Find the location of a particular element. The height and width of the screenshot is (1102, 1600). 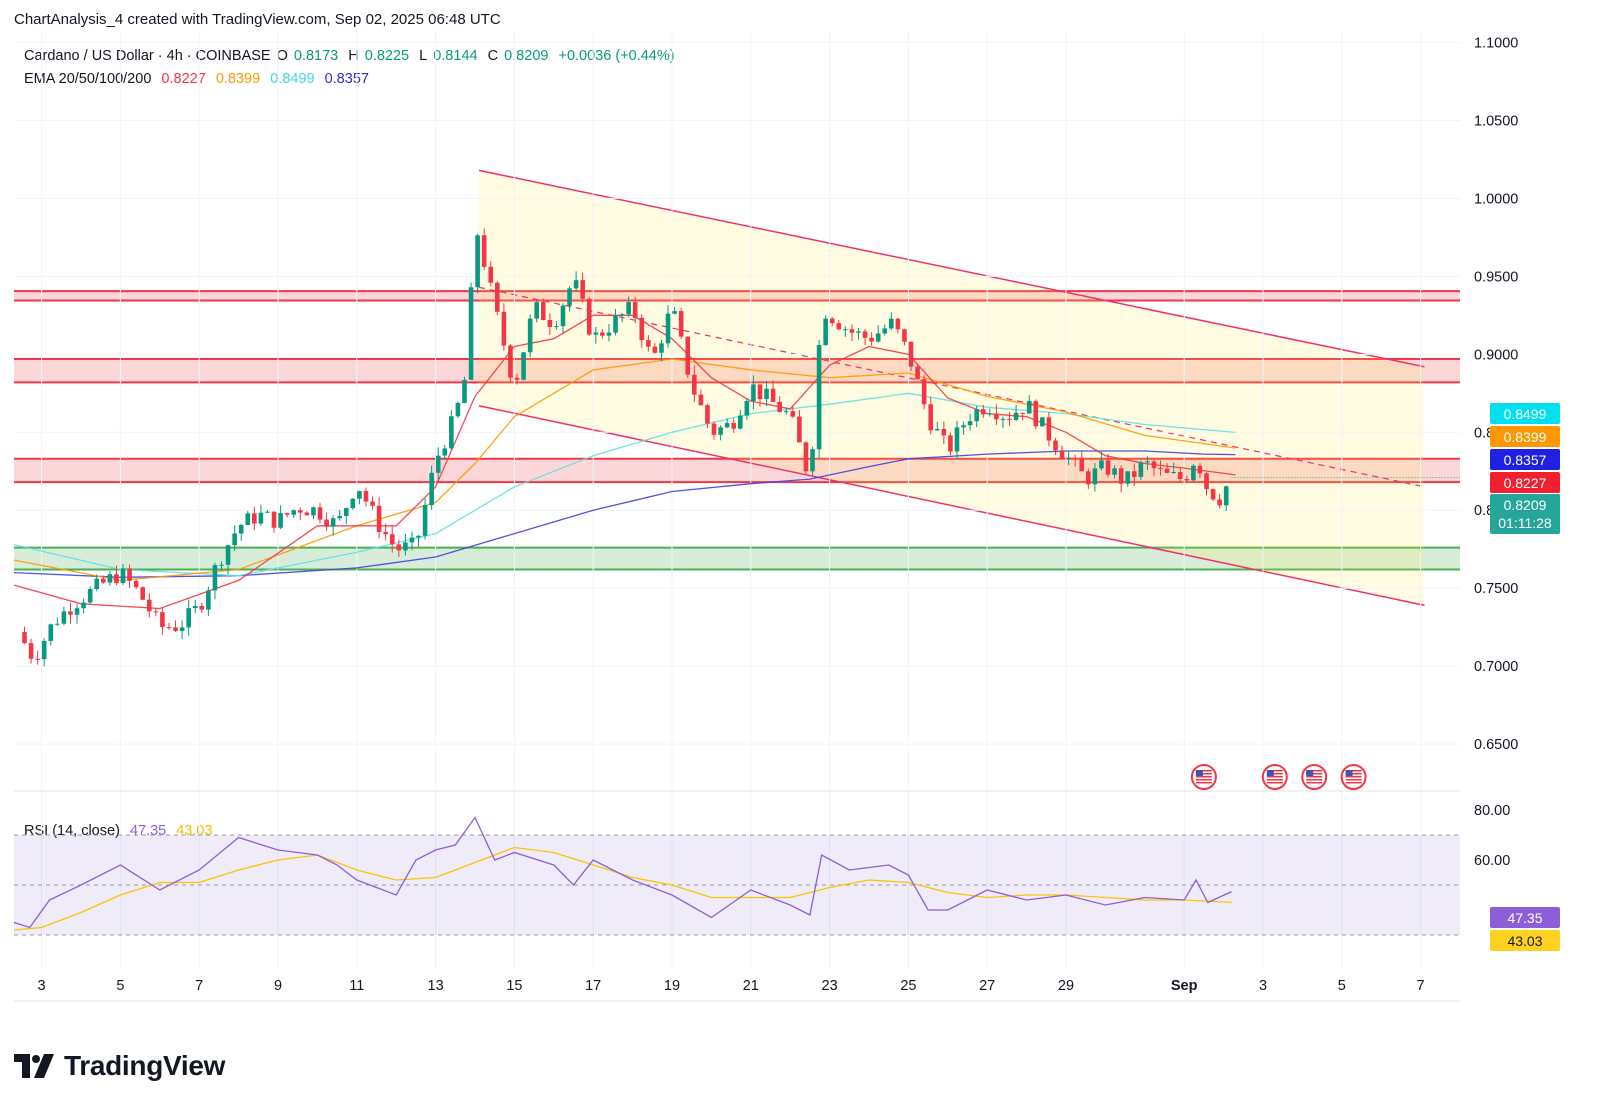

time-tick-label: 13 is located at coordinates (436, 986).